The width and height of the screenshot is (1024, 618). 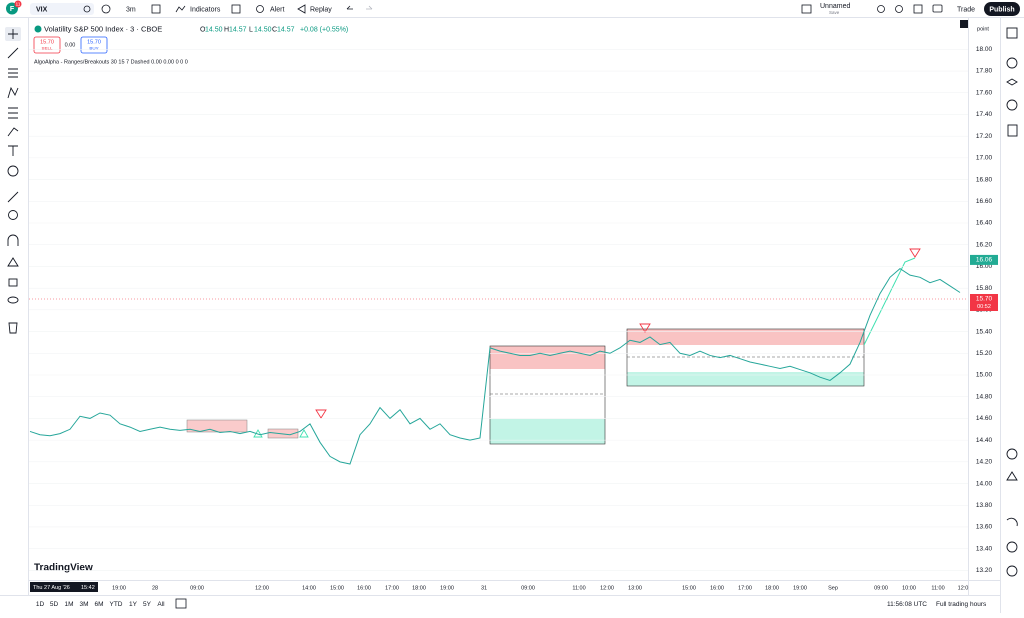 What do you see at coordinates (961, 604) in the screenshot?
I see `session: Full trading hours` at bounding box center [961, 604].